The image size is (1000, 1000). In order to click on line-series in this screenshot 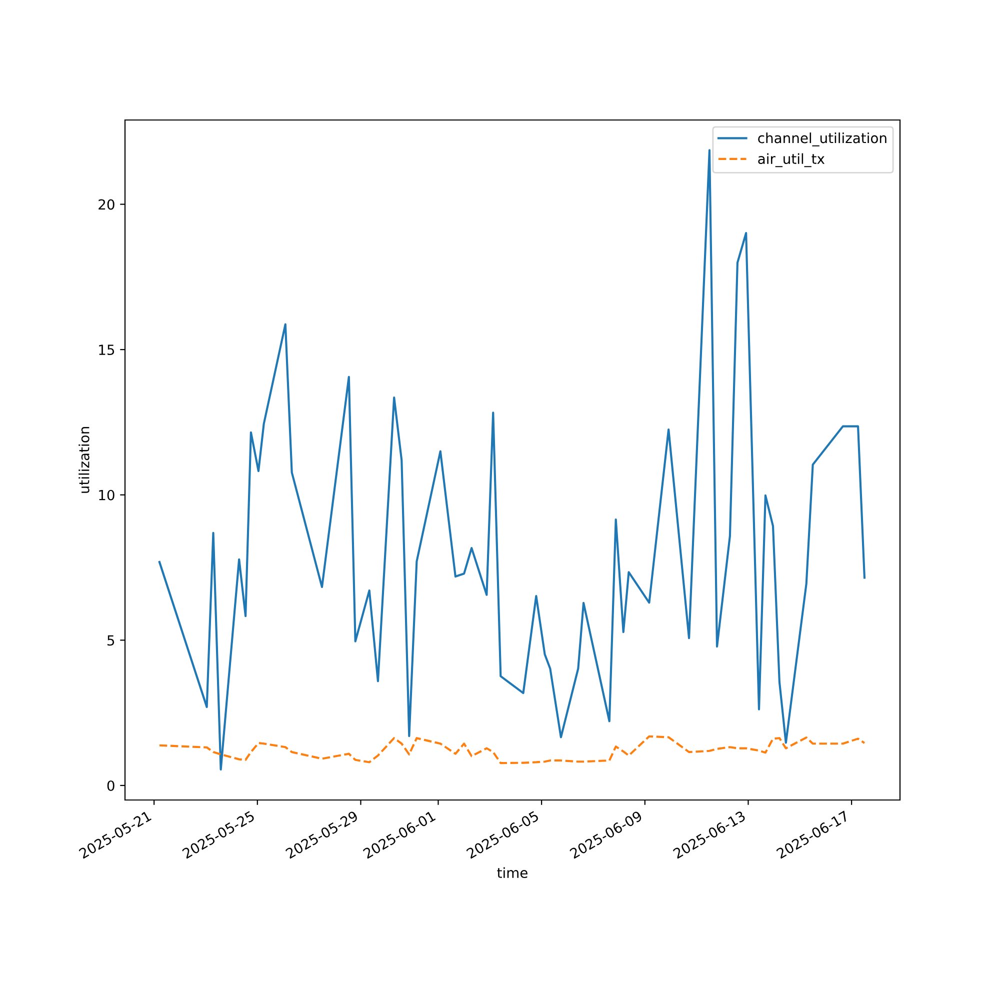, I will do `click(512, 749)`.